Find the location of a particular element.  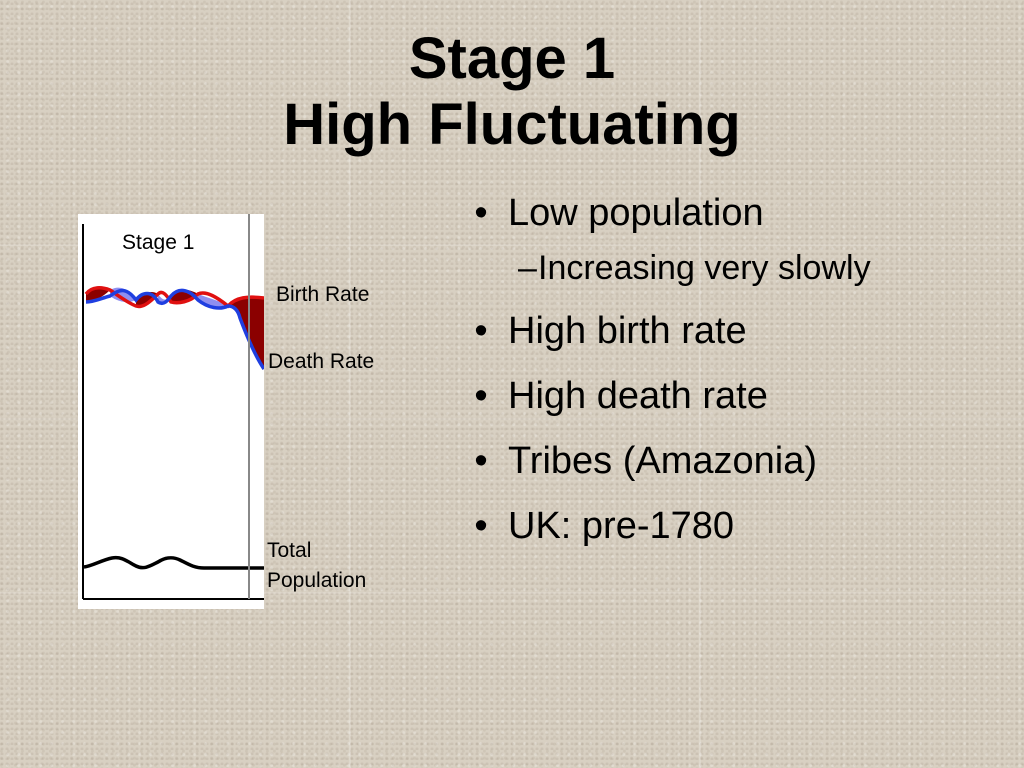

bullet-text: Tribes (Amazonia) is located at coordinates (663, 461).